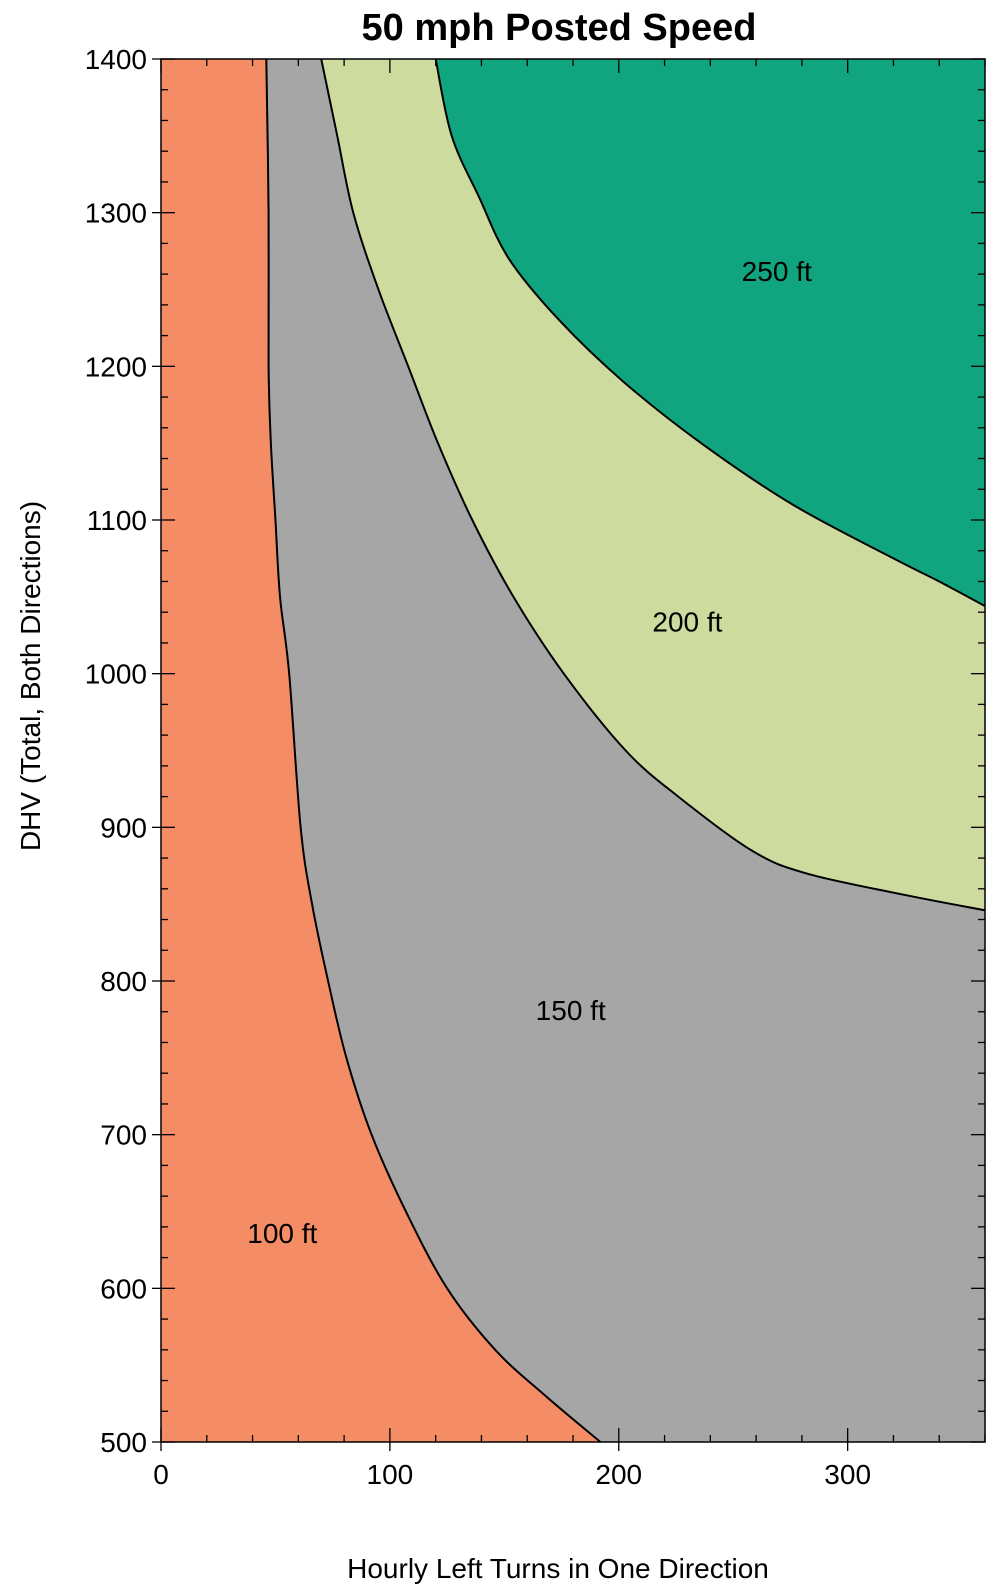 This screenshot has height=1589, width=999. What do you see at coordinates (618, 1474) in the screenshot?
I see `x-tick-label: 200` at bounding box center [618, 1474].